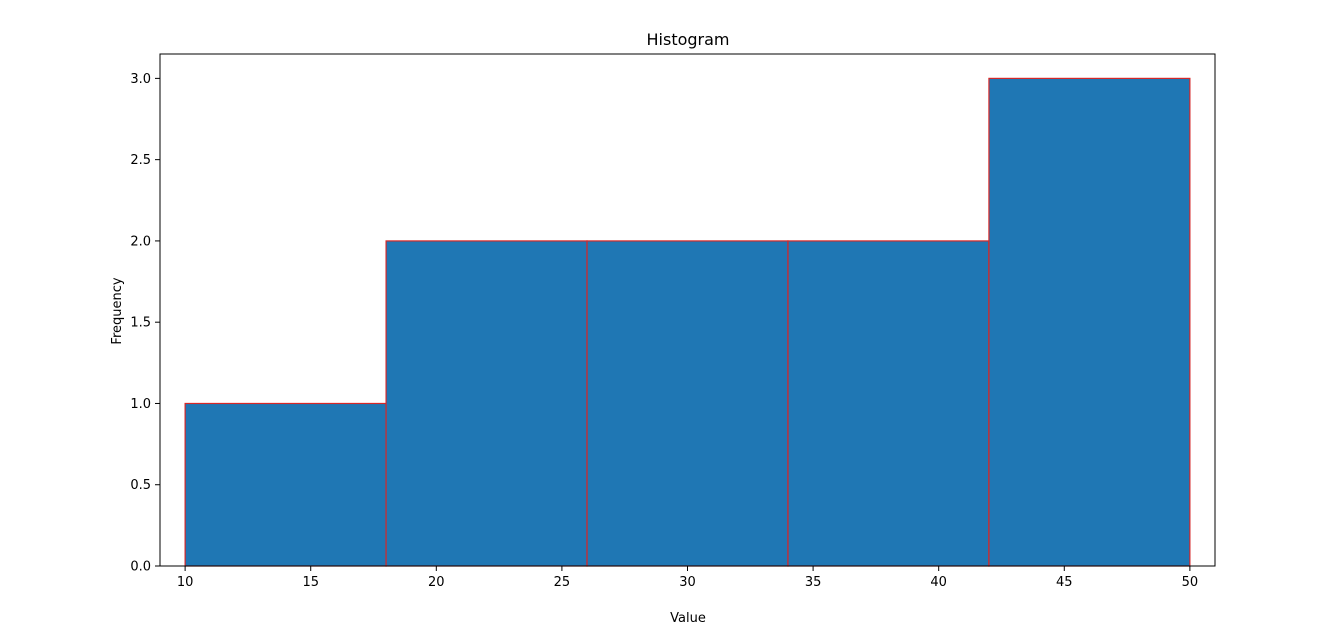 The height and width of the screenshot is (638, 1339). I want to click on y-tick-label: 0.0, so click(140, 567).